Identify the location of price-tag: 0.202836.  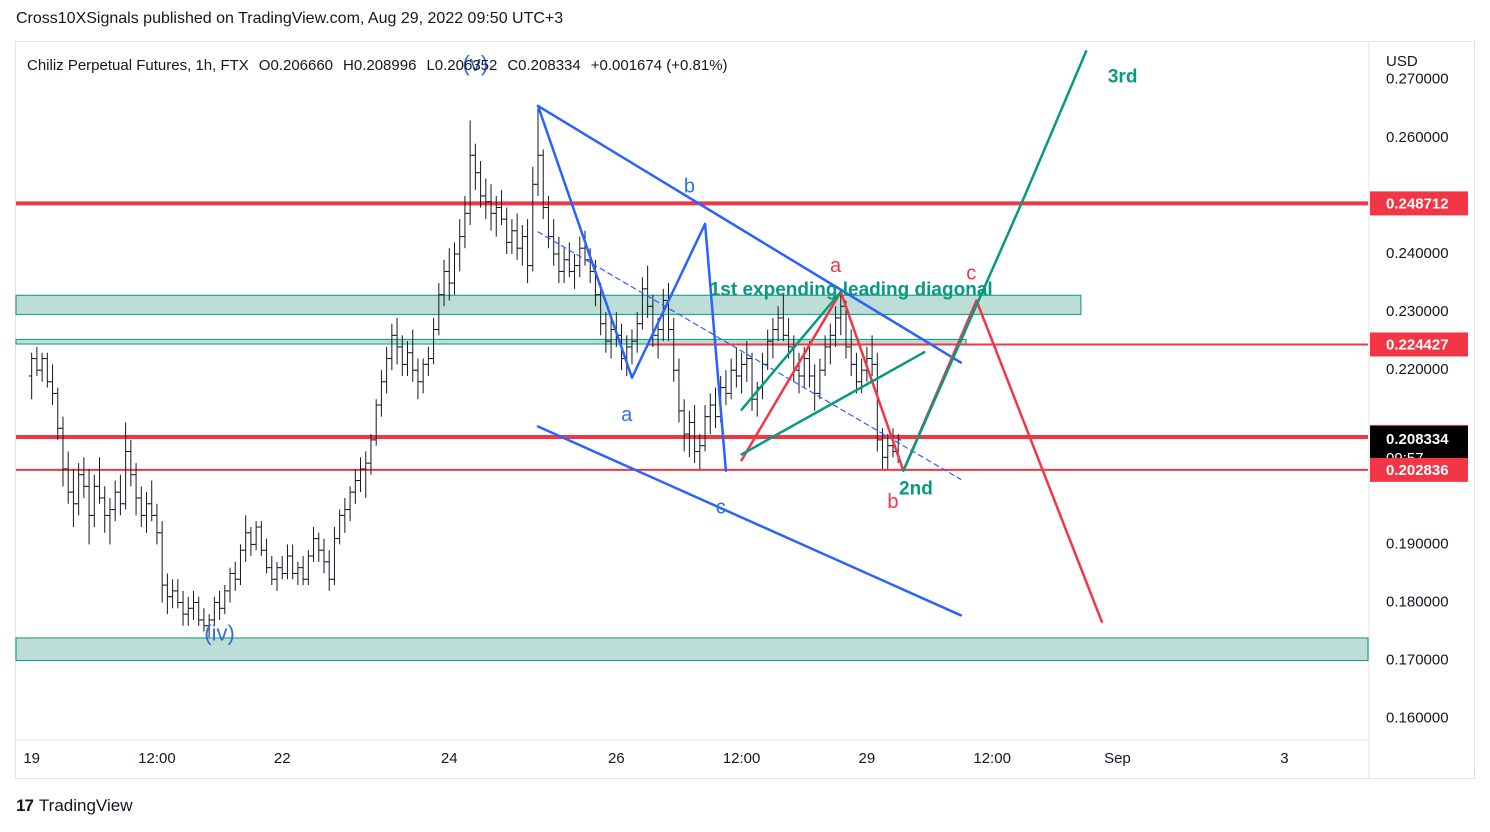
(1419, 469).